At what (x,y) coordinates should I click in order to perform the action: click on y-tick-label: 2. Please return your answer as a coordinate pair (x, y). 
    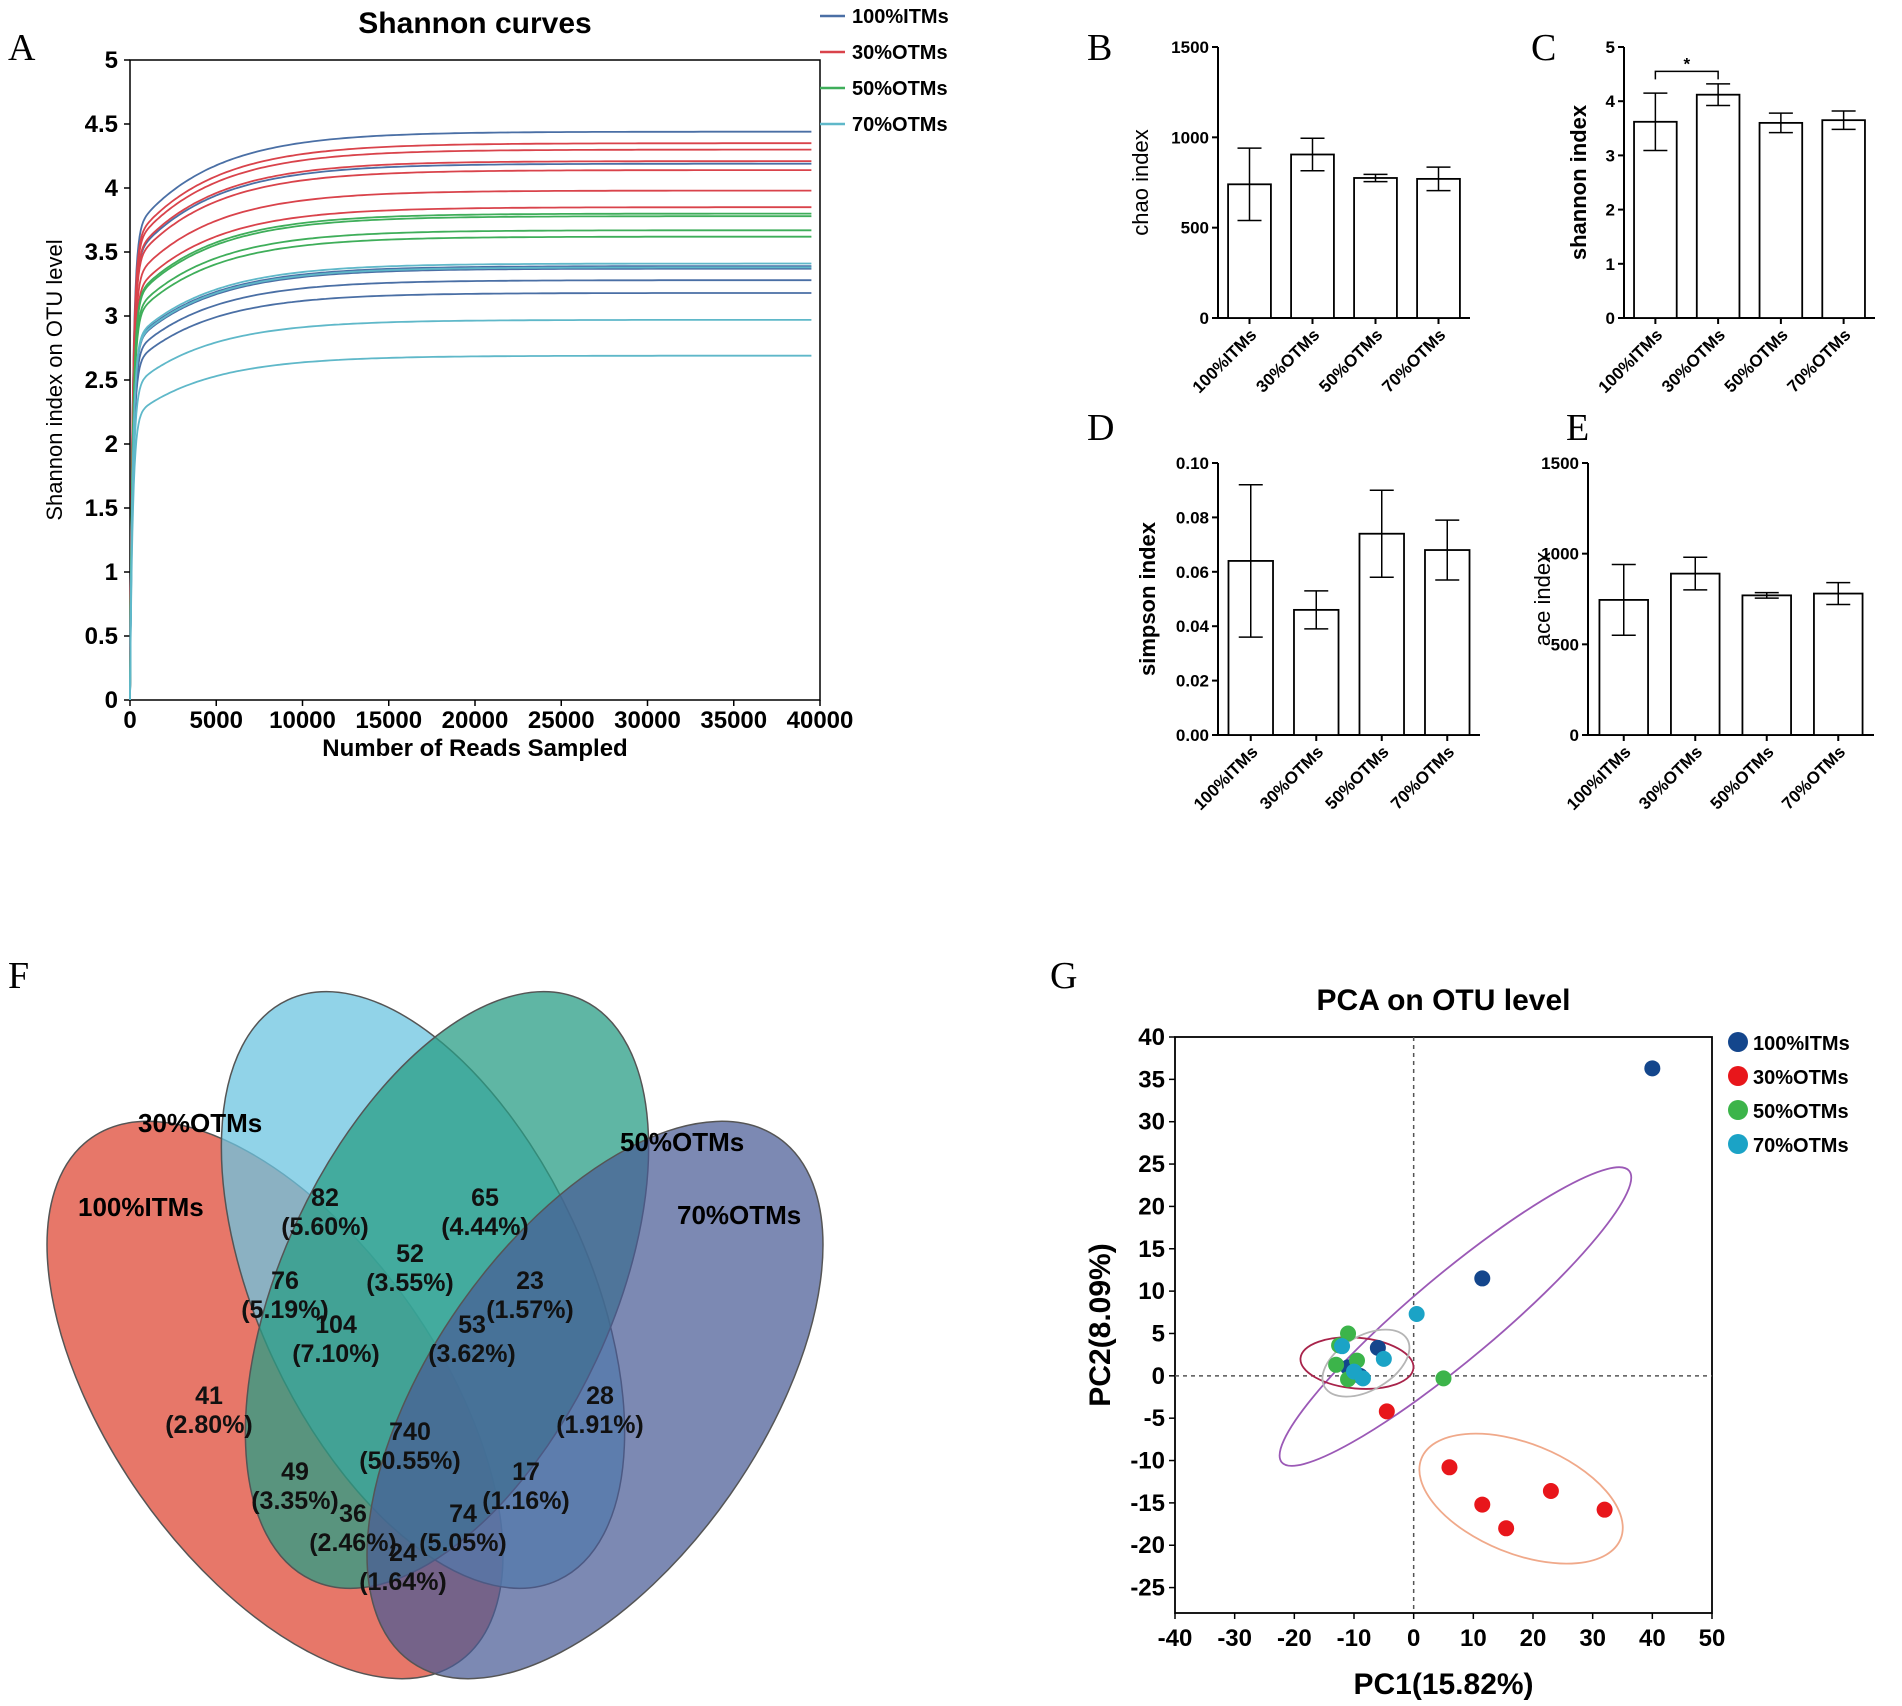
    Looking at the image, I should click on (111, 444).